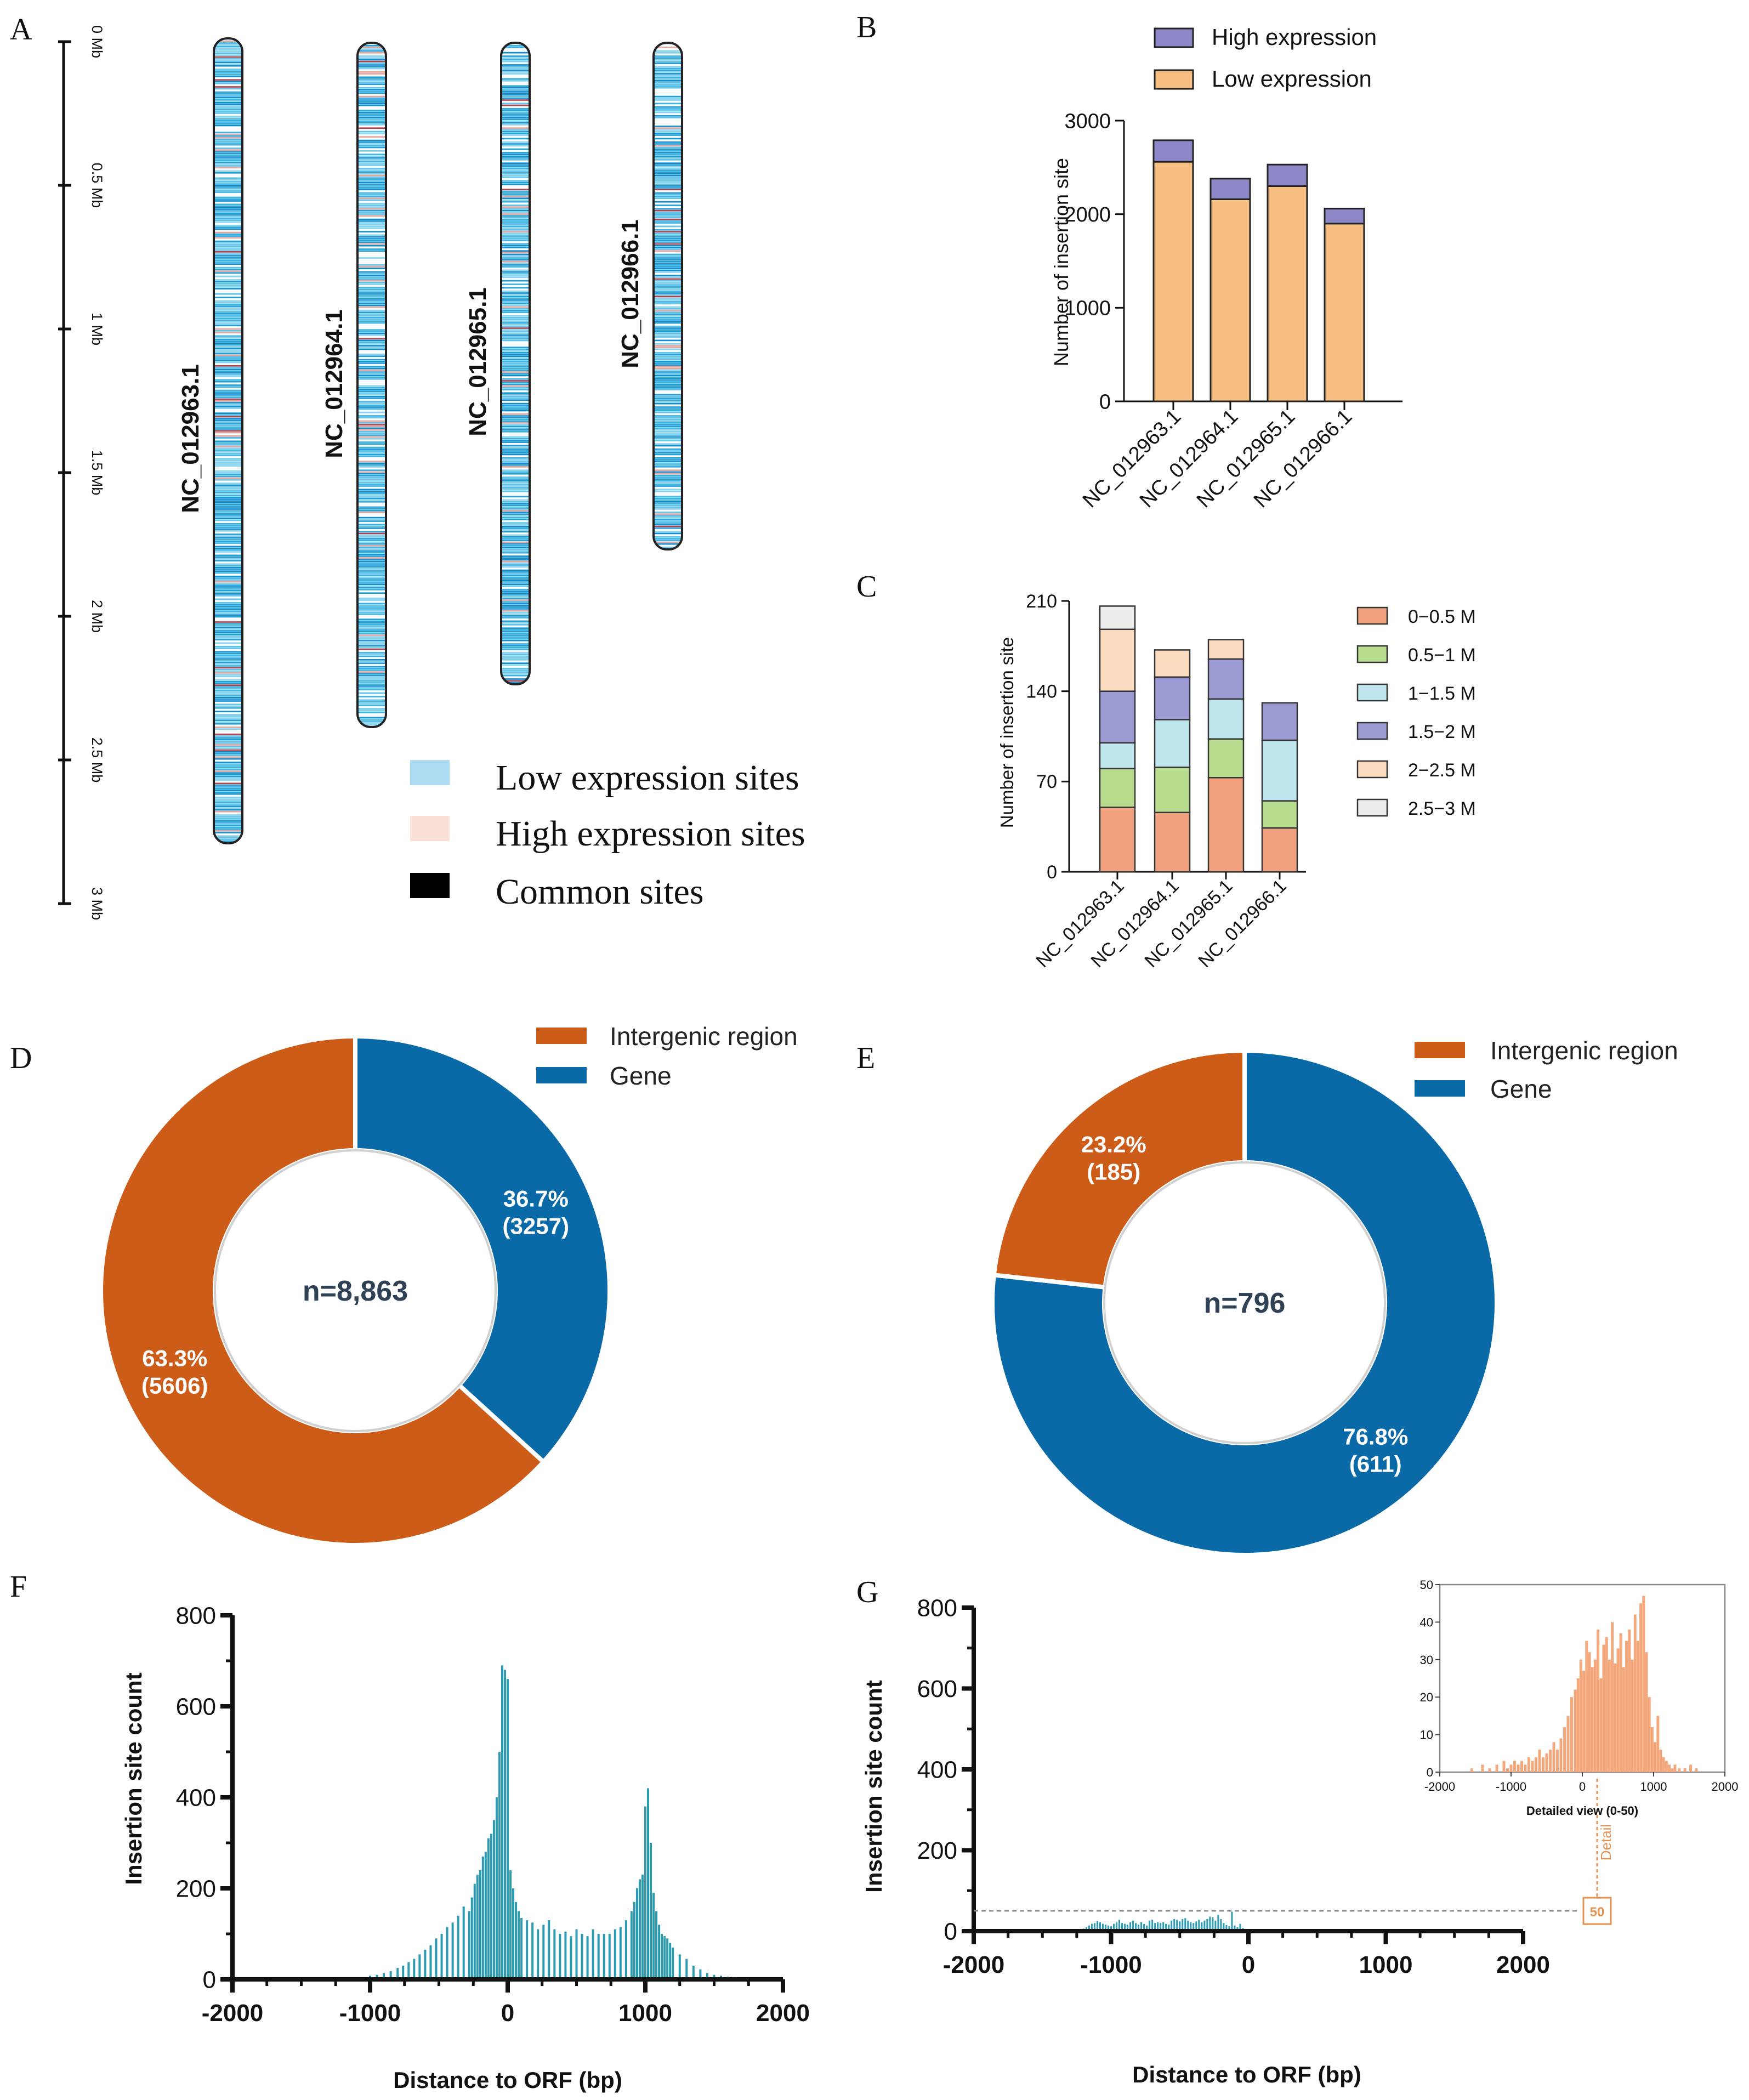 The height and width of the screenshot is (2100, 1749). Describe the element at coordinates (1372, 615) in the screenshot. I see `legend-swatch` at that location.